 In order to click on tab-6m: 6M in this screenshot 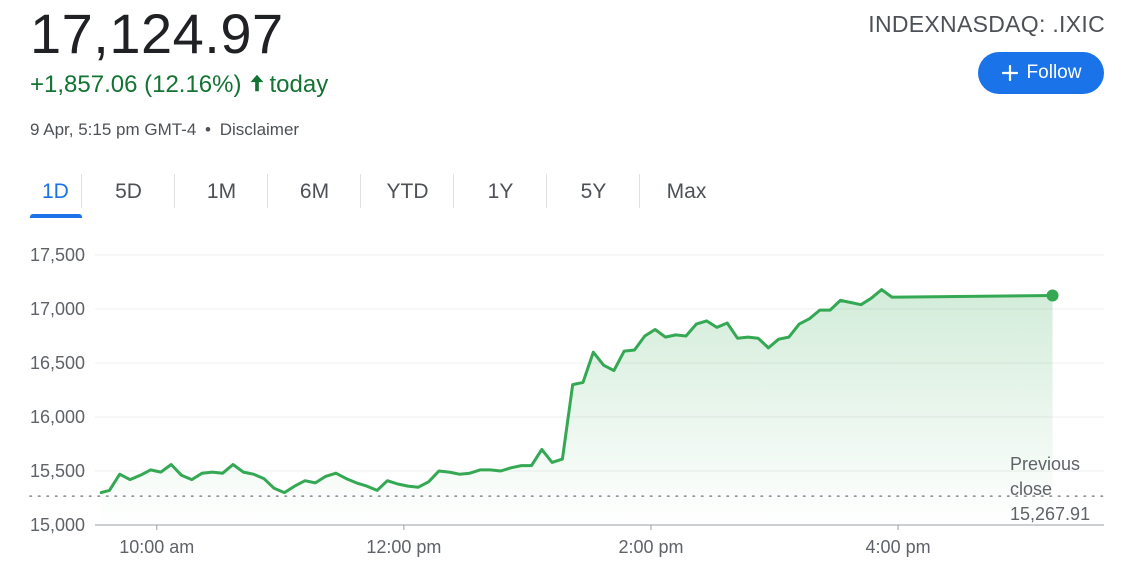, I will do `click(314, 192)`.